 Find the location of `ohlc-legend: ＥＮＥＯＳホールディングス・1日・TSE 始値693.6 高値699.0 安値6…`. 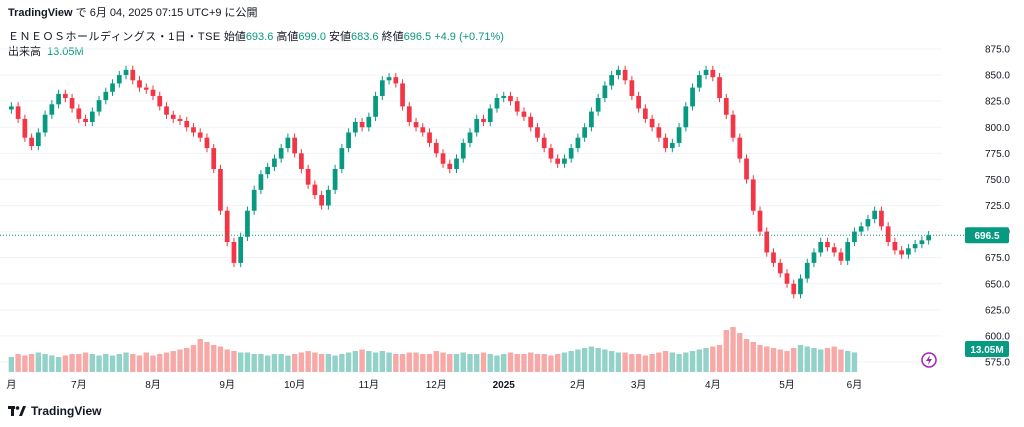

ohlc-legend: ＥＮＥＯＳホールディングス・1日・TSE 始値693.6 高値699.0 安値6… is located at coordinates (256, 36).